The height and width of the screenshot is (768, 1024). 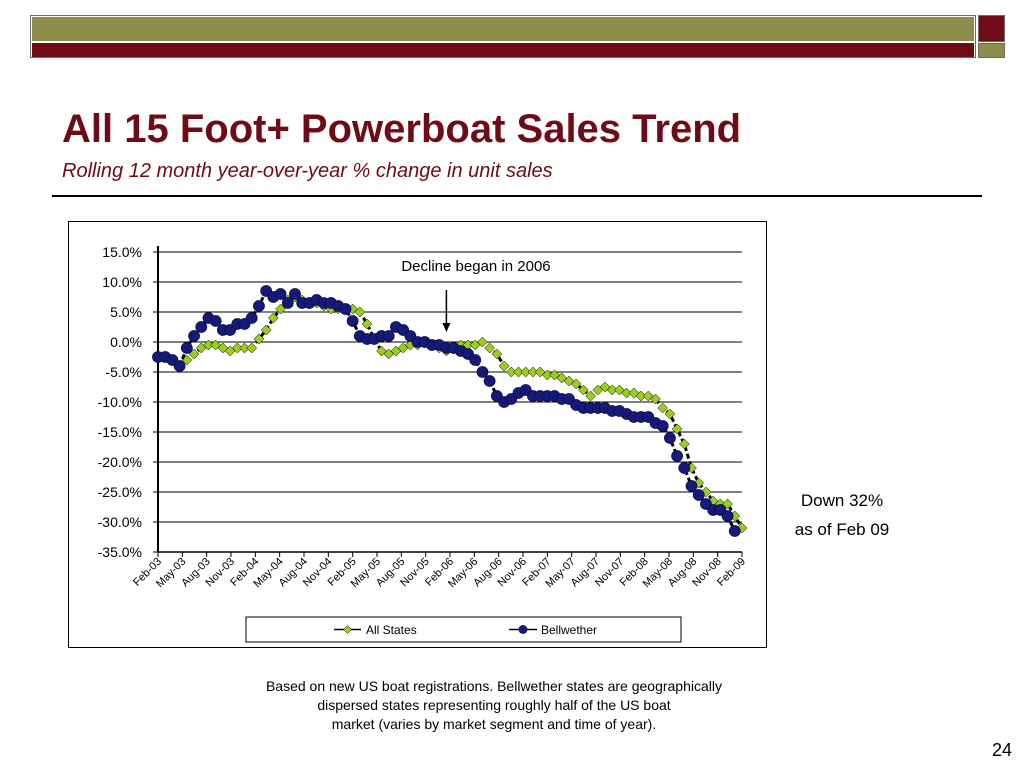 I want to click on header-bar, so click(x=503, y=36).